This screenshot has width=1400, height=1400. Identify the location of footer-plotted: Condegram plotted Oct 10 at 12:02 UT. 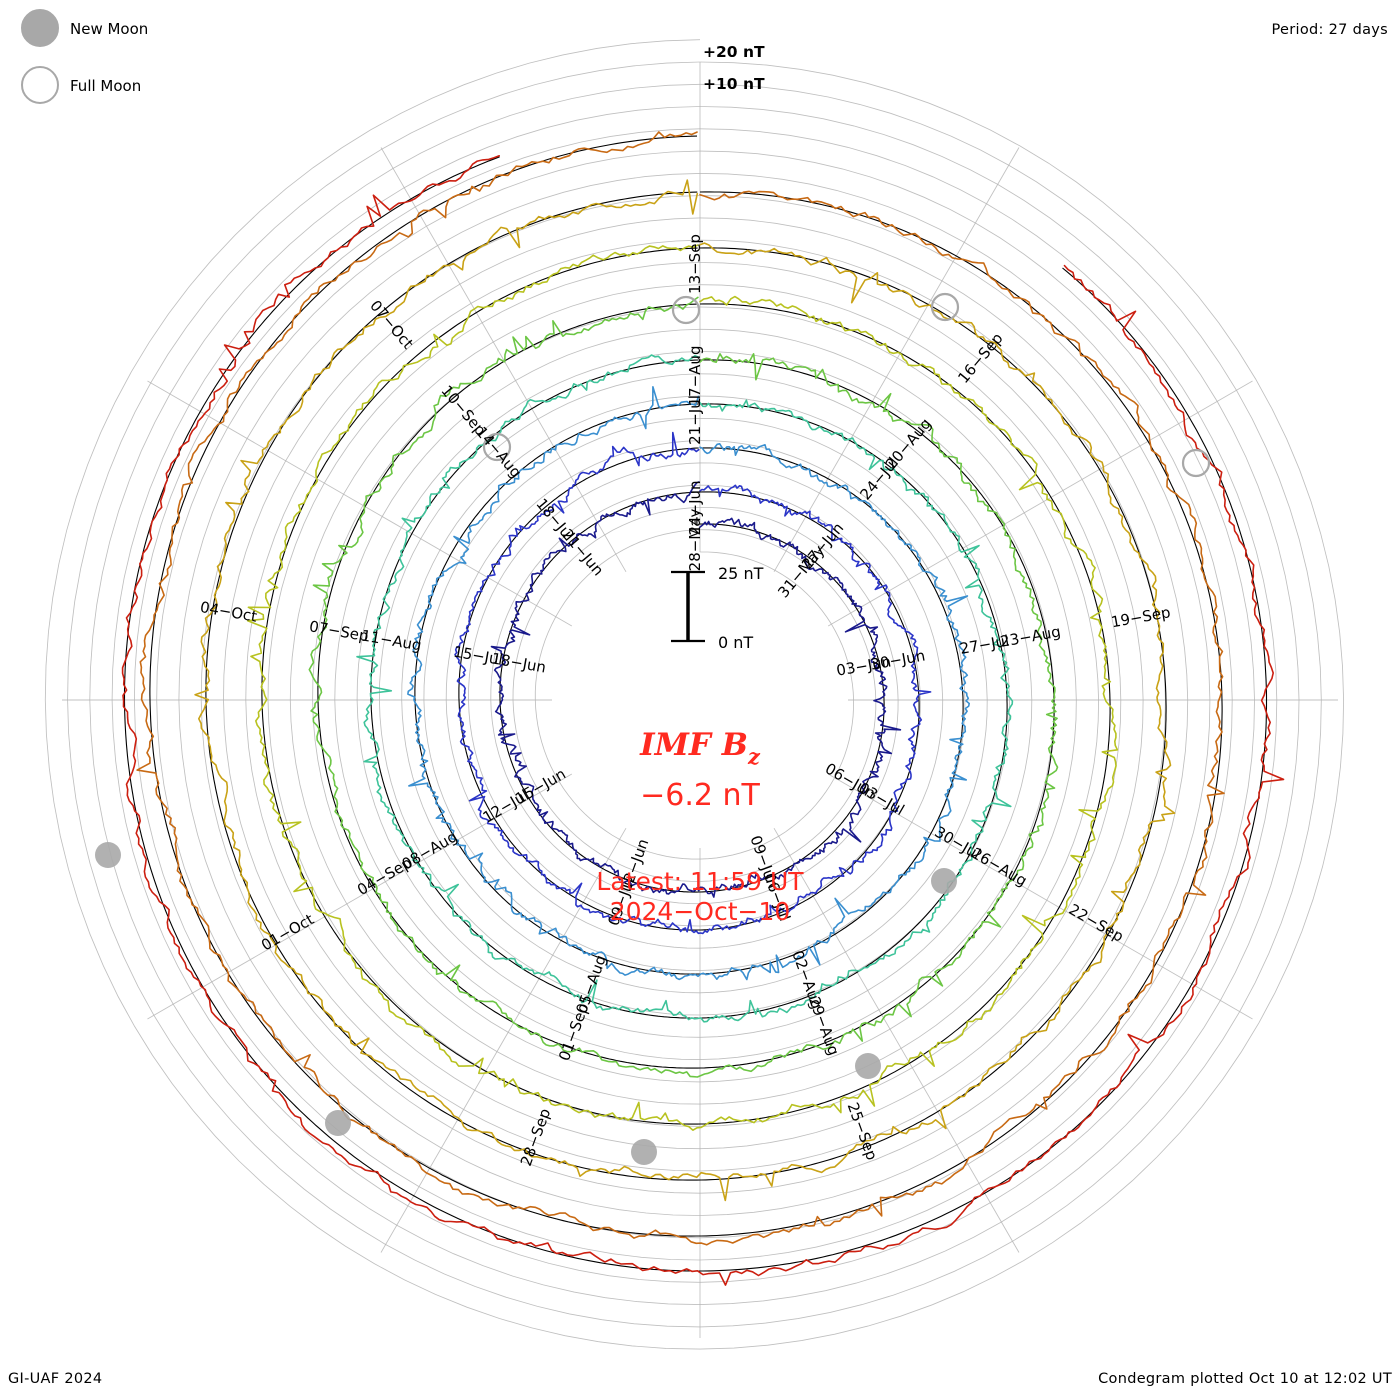
(1245, 1379).